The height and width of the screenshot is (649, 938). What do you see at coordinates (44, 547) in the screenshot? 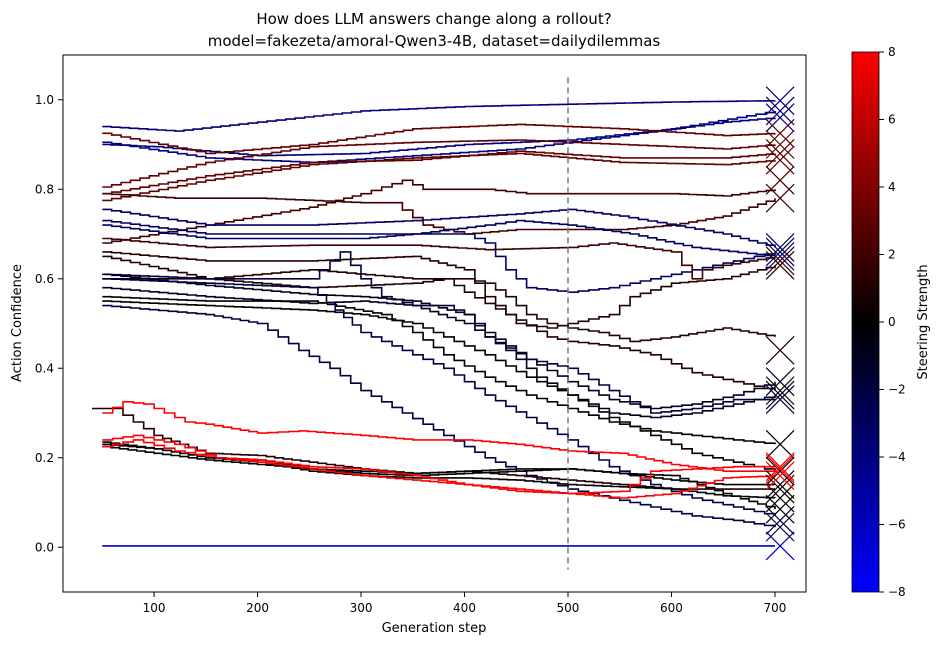
I see `y-tick-label: 0.0` at bounding box center [44, 547].